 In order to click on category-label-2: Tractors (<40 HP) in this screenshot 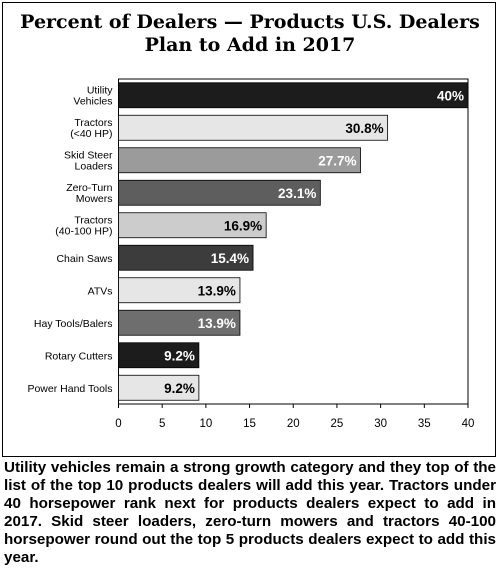, I will do `click(91, 128)`.